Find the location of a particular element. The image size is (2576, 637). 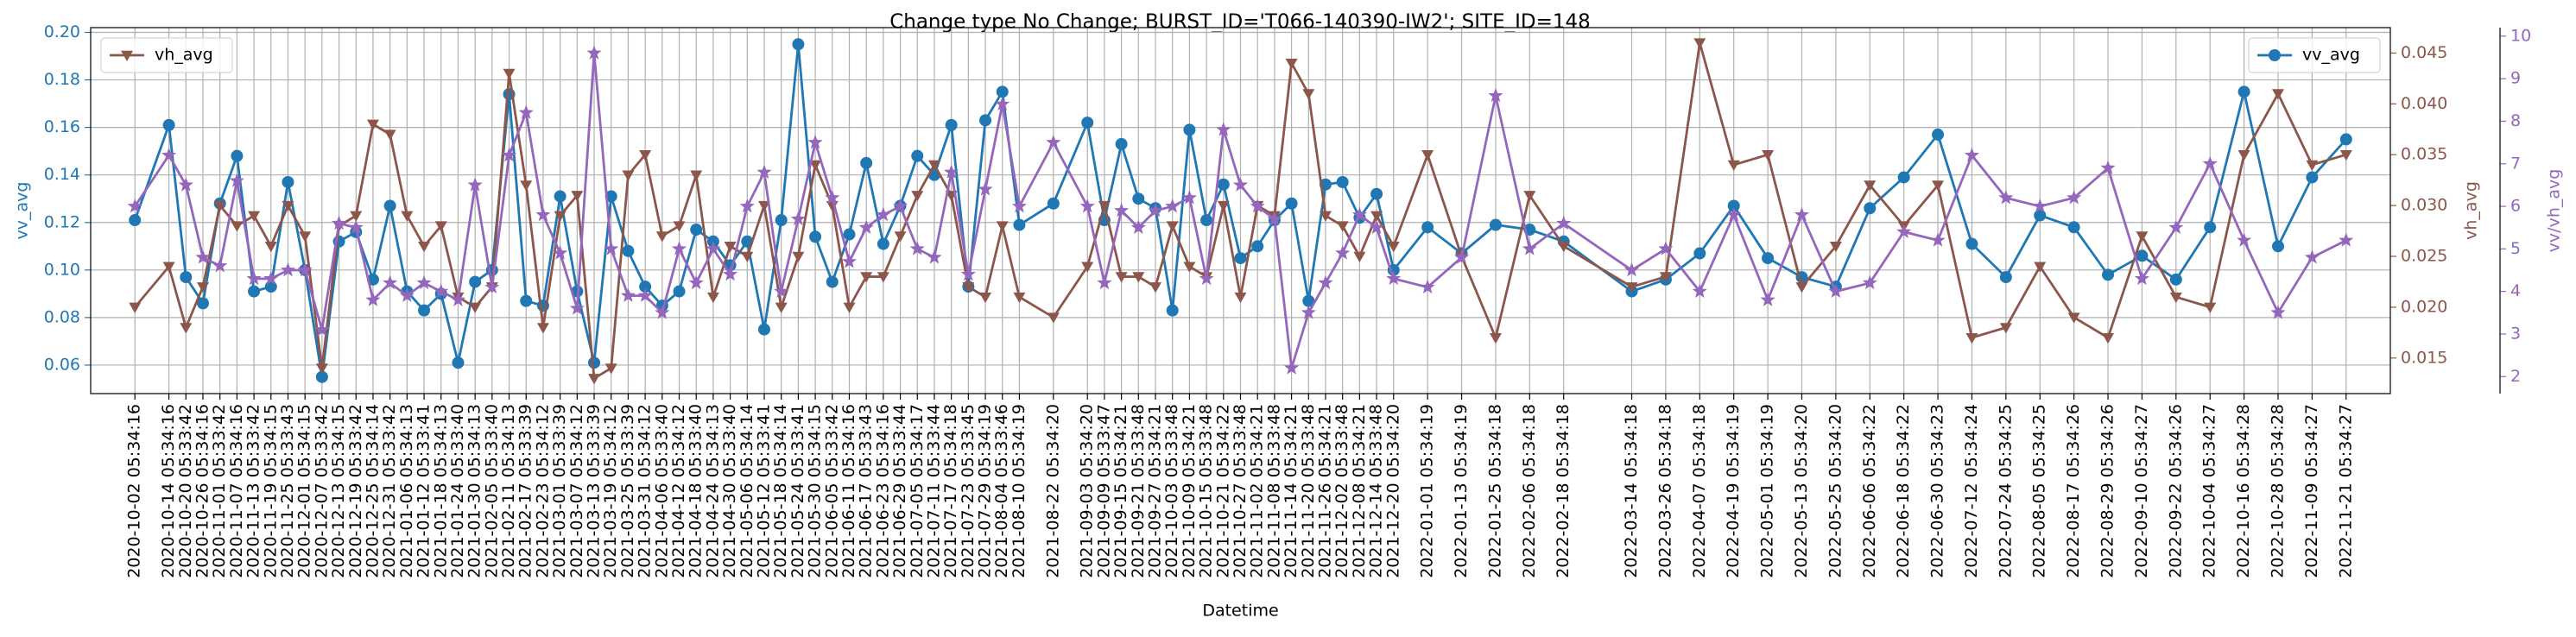

y3-tick-label: 8 is located at coordinates (2515, 121).